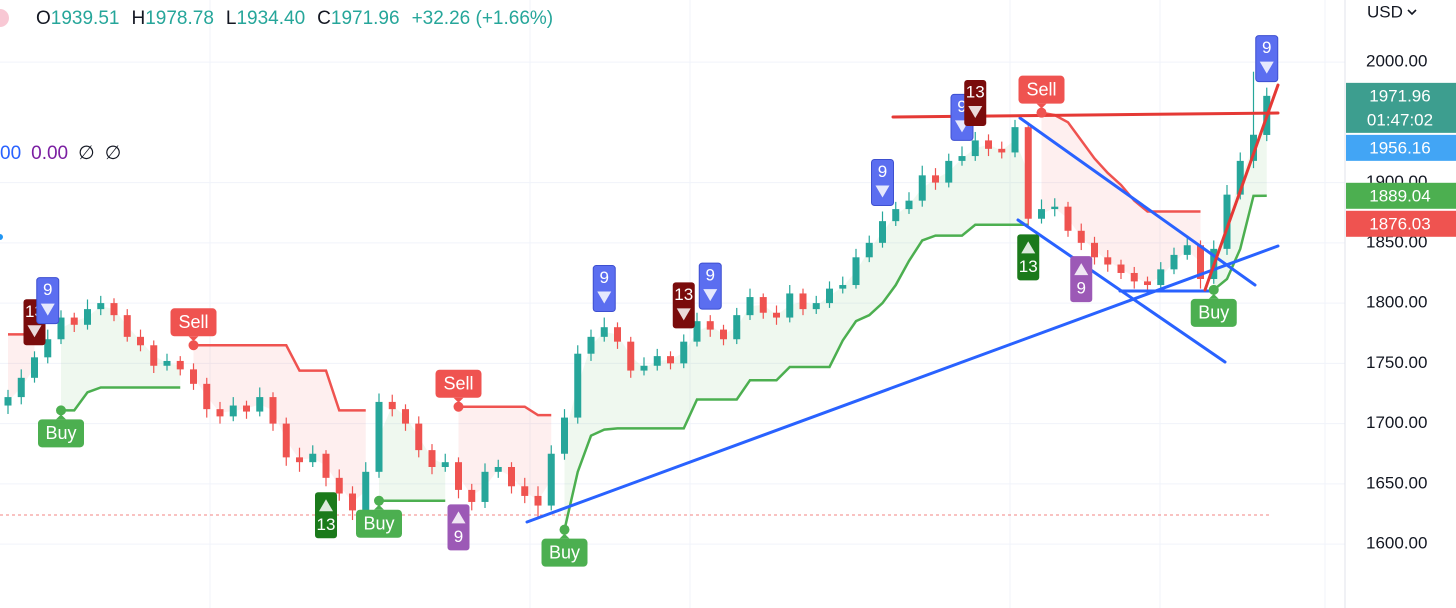 The image size is (1456, 608). What do you see at coordinates (1400, 119) in the screenshot?
I see `price-tag-countdown: 01:47:02` at bounding box center [1400, 119].